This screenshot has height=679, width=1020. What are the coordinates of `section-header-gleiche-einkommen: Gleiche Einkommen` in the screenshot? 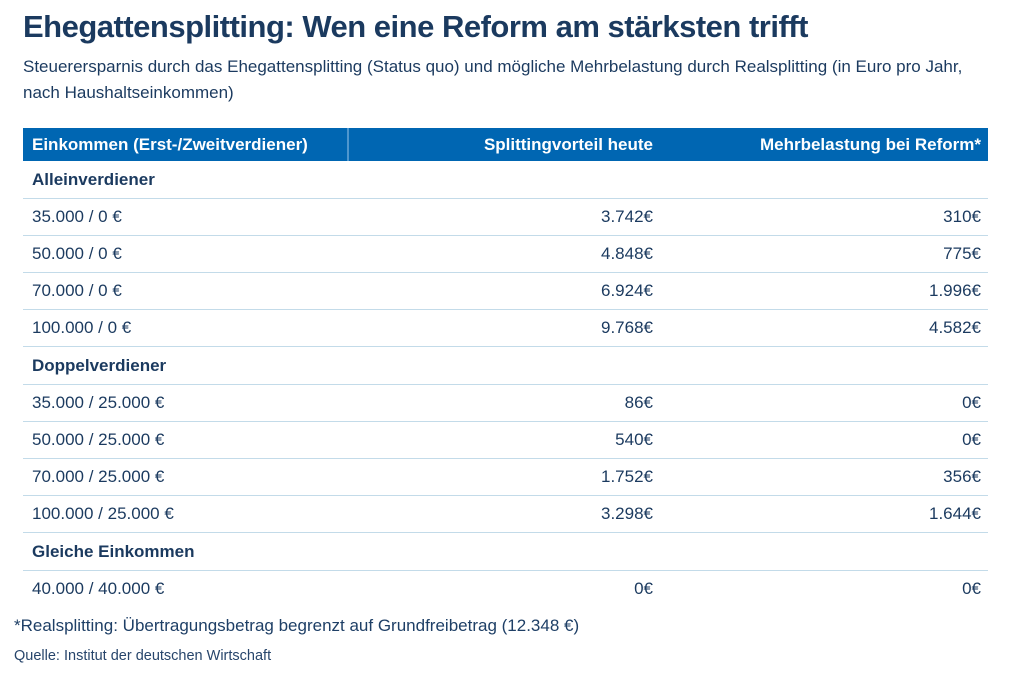 It's located at (505, 552).